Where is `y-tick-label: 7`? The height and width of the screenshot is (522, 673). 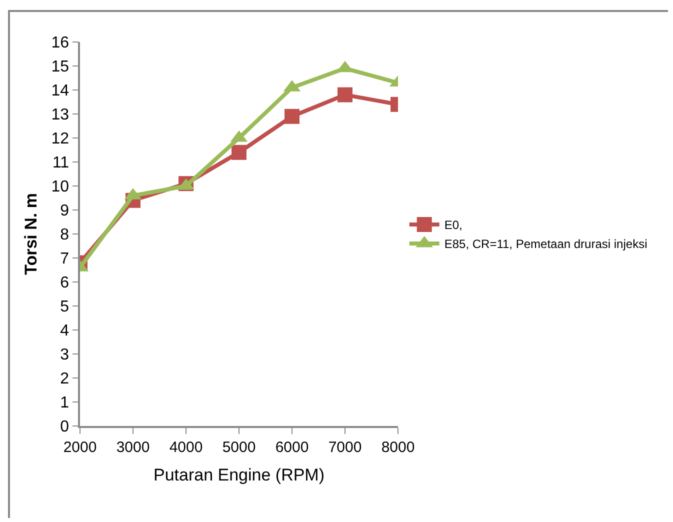 y-tick-label: 7 is located at coordinates (65, 259).